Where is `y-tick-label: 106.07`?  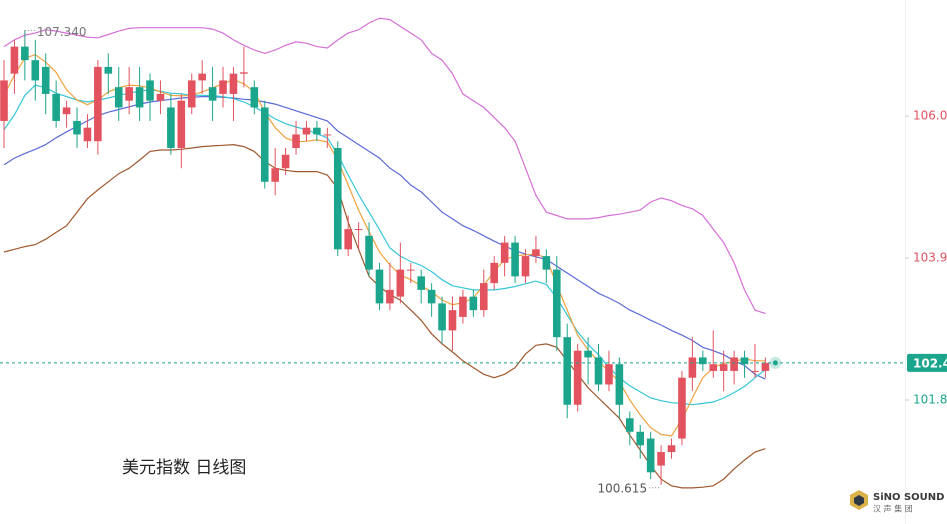 y-tick-label: 106.07 is located at coordinates (930, 116).